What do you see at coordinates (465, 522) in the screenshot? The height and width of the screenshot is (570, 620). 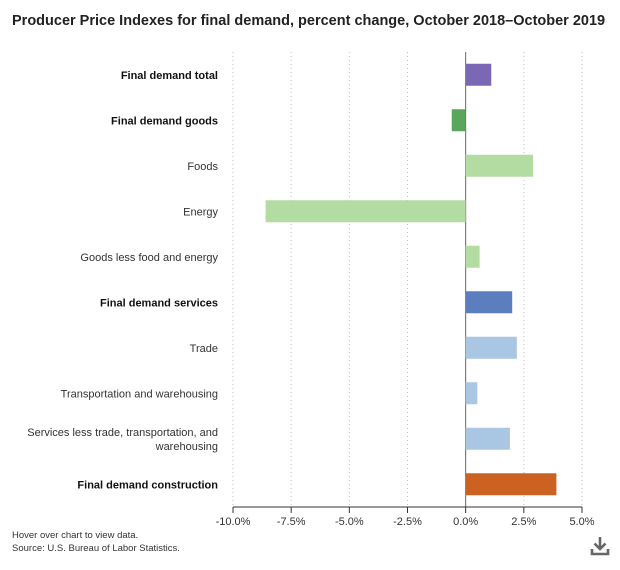 I see `x-tick-label: 0.0%` at bounding box center [465, 522].